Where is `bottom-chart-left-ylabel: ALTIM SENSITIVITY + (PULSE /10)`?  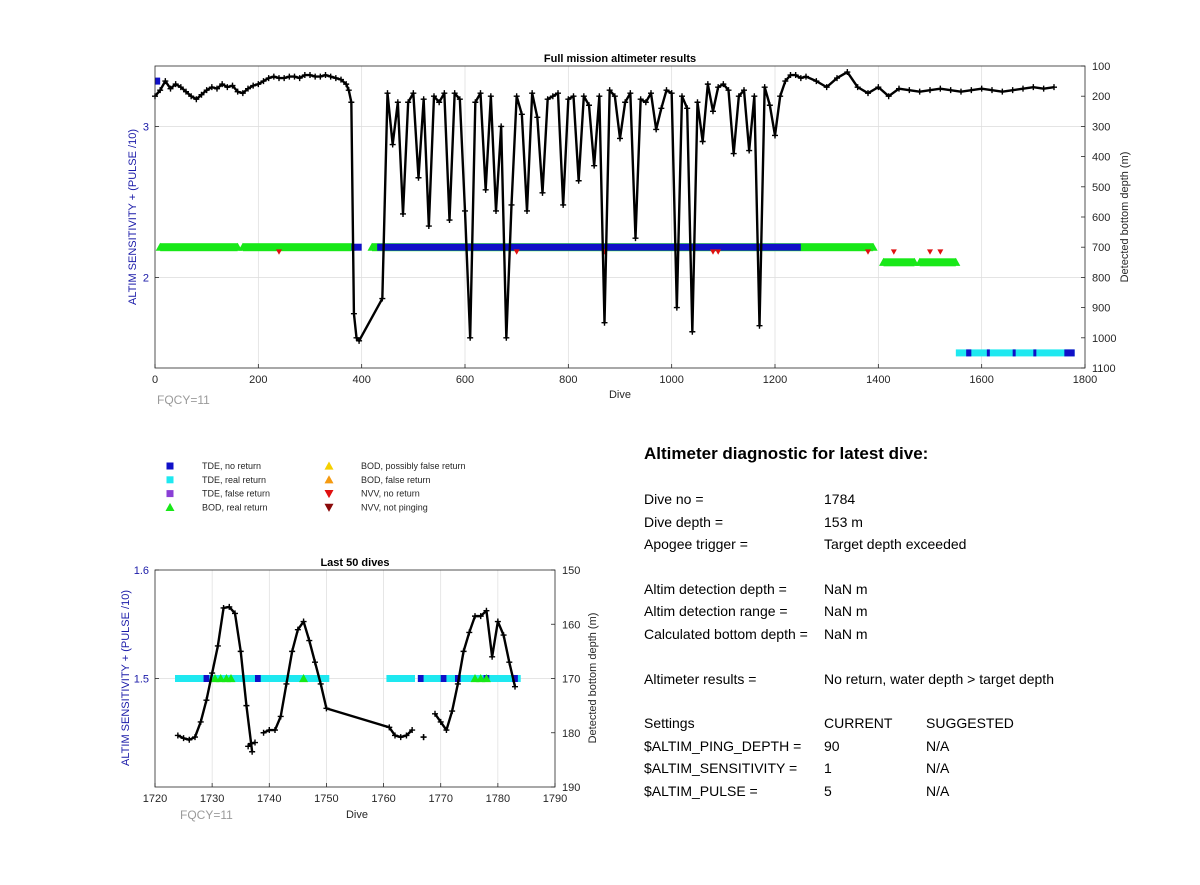
bottom-chart-left-ylabel: ALTIM SENSITIVITY + (PULSE /10) is located at coordinates (126, 678).